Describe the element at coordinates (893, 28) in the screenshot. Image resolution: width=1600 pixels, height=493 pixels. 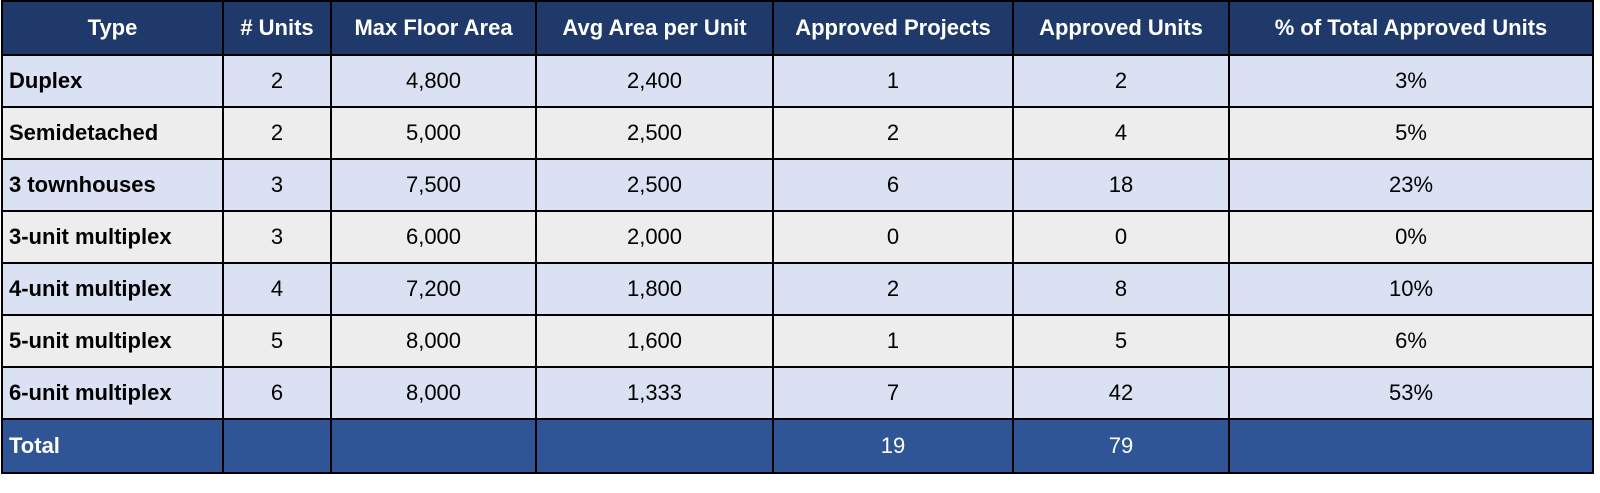
I see `header-approved-projects: Approved Projects` at that location.